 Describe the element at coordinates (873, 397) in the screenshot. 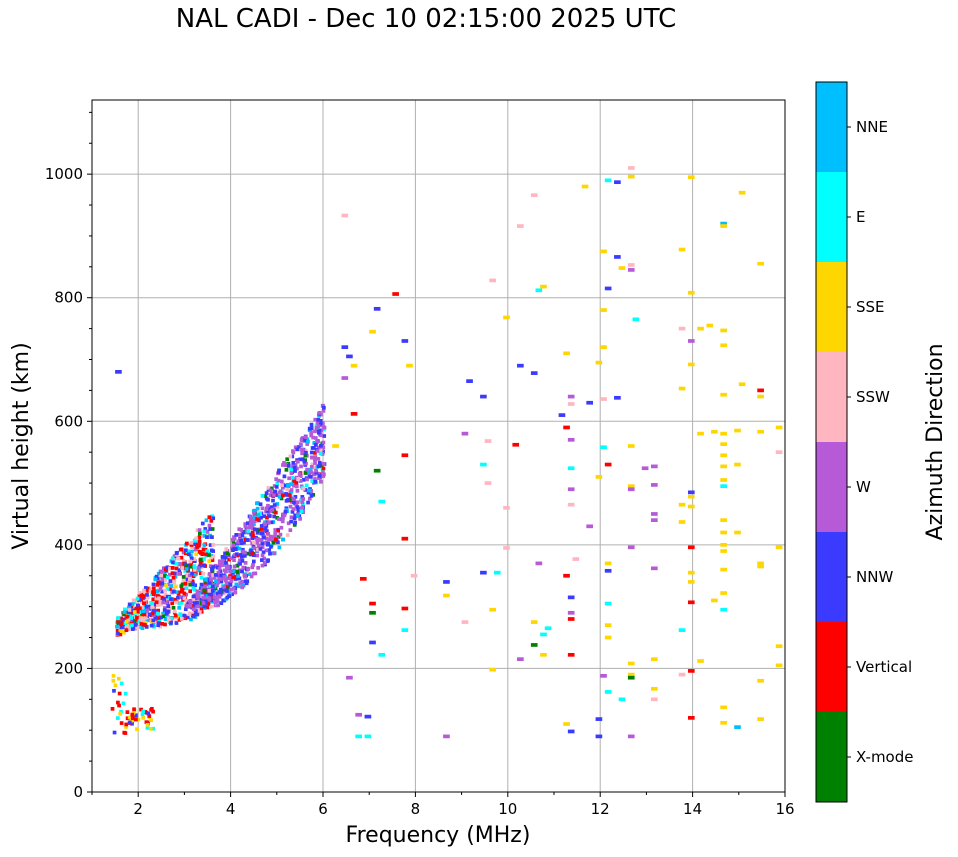

I see `colorbar-tick-label: SSW` at that location.